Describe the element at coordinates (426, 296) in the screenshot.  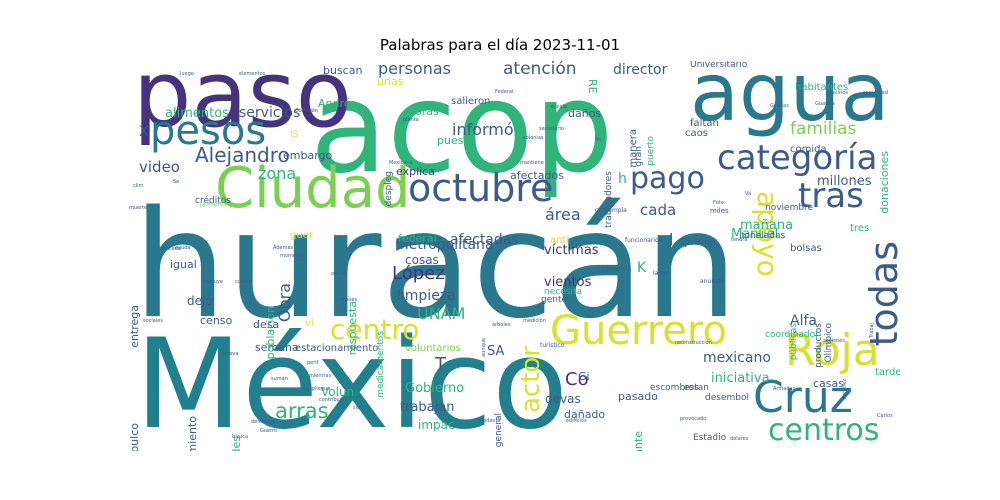
I see `cloud-word: limpieza` at that location.